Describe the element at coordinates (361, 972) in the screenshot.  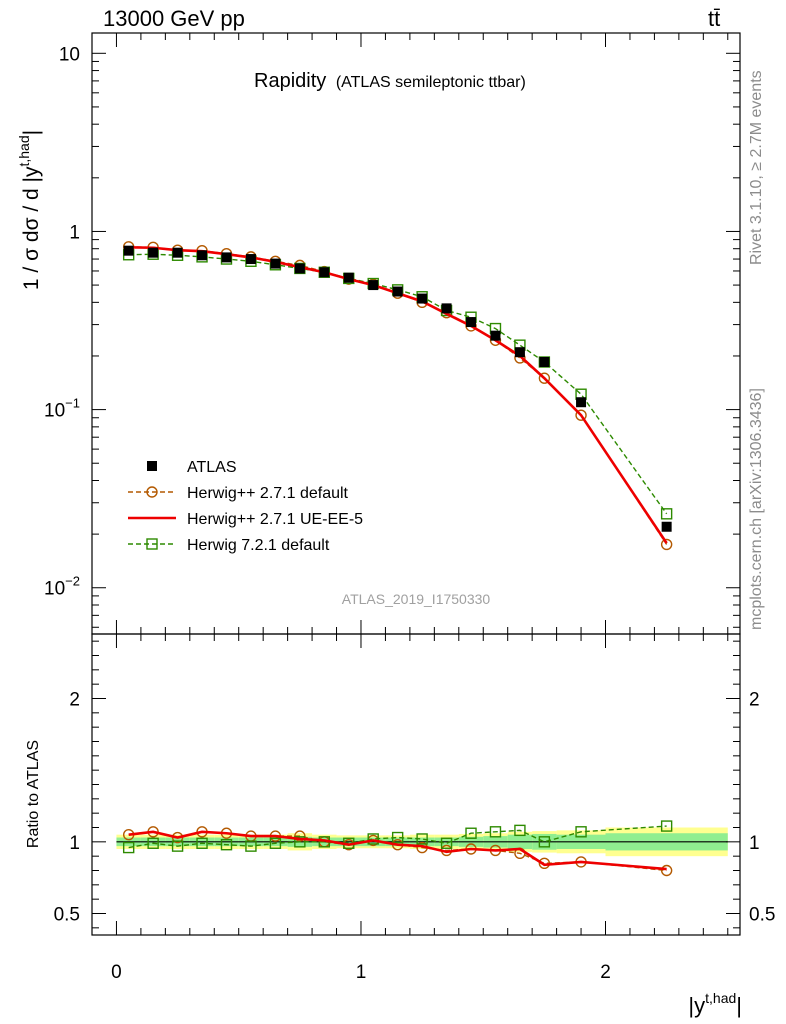
I see `x-tick-label: 1` at that location.